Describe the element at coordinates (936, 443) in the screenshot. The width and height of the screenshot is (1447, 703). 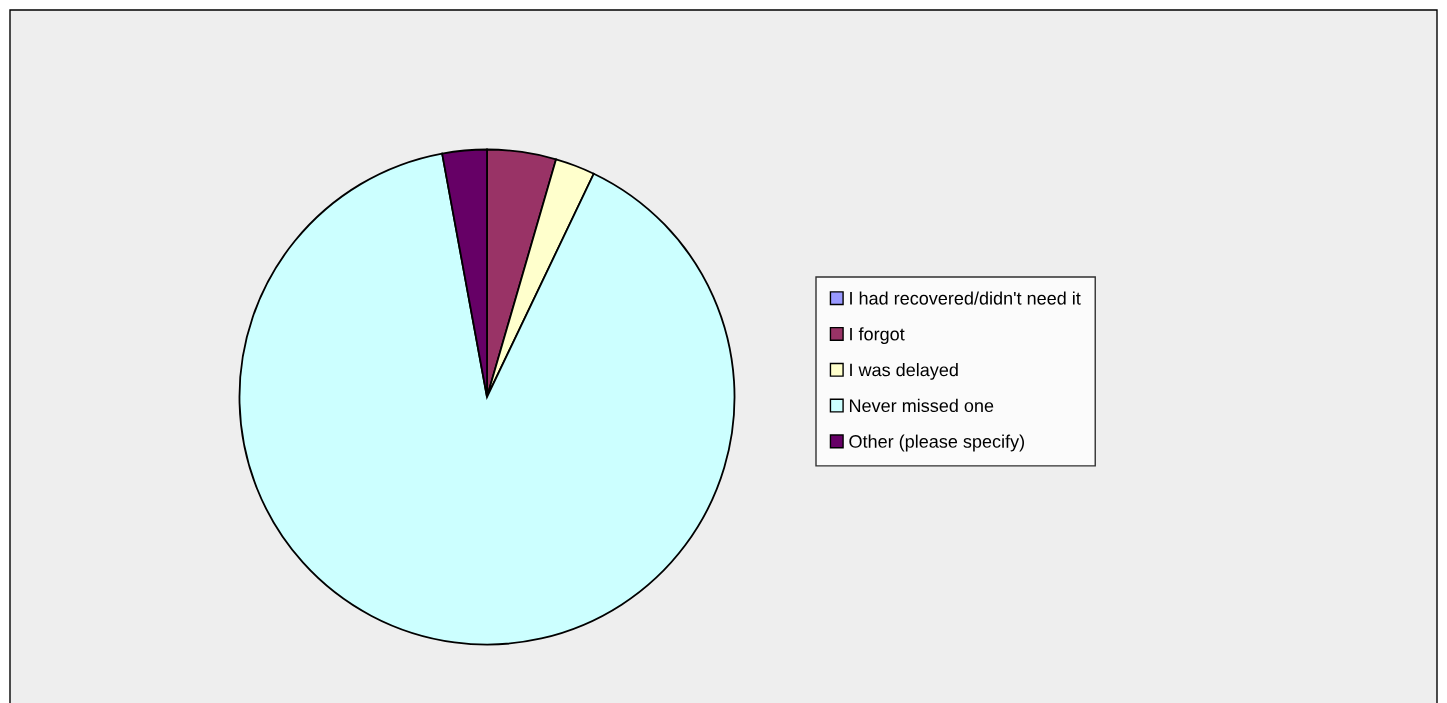
I see `legend-label: Other (please specify)` at that location.